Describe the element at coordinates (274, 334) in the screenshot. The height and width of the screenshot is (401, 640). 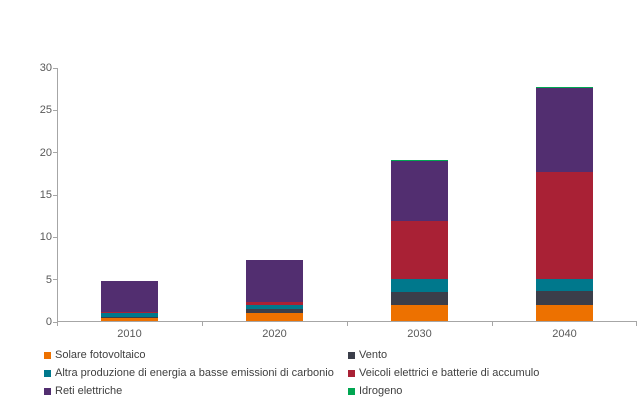
I see `x-category-label: 2020` at that location.